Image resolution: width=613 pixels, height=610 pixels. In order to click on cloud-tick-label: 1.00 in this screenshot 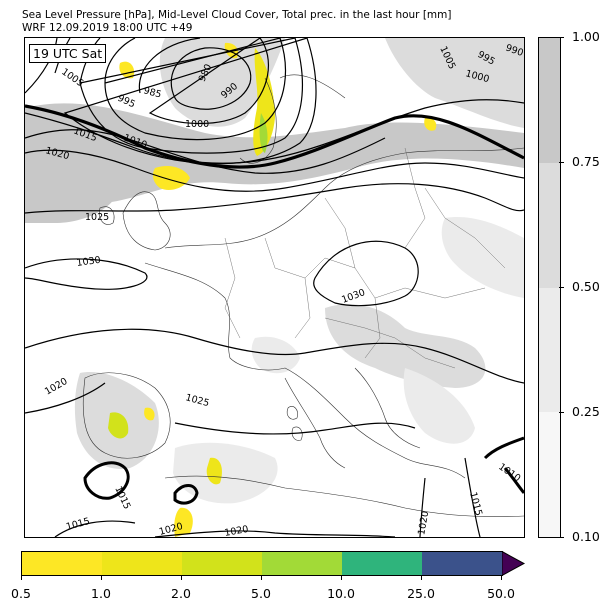, I will do `click(586, 36)`.